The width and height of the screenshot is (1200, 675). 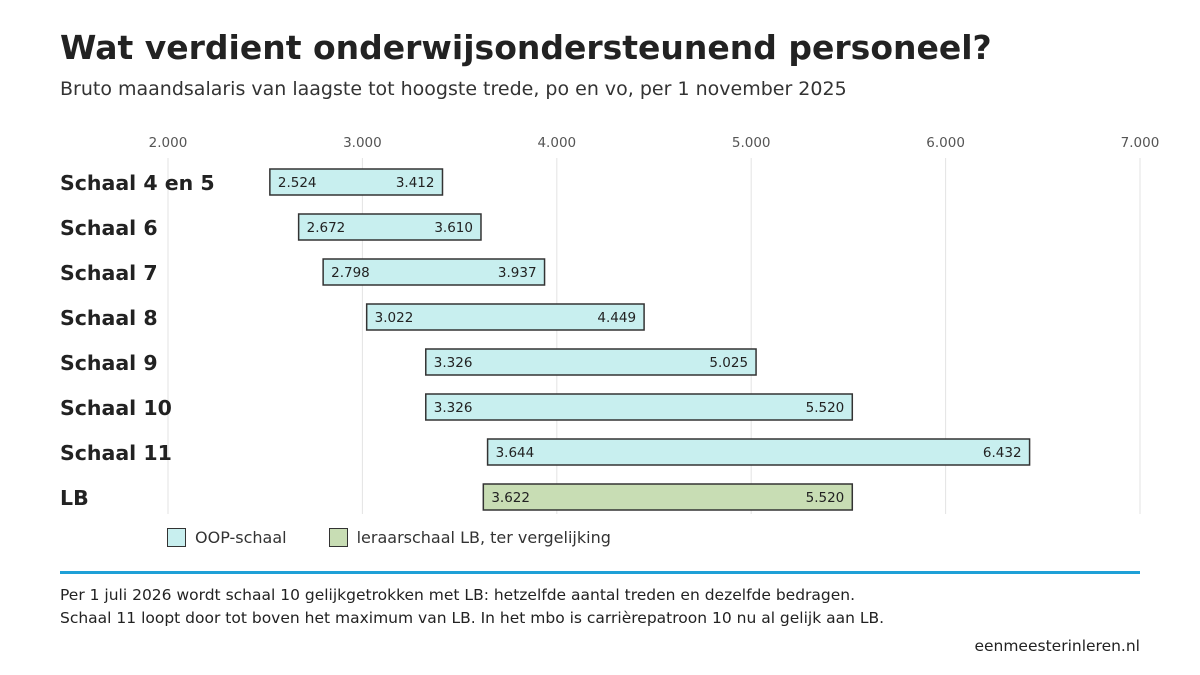 I want to click on legend-item-oop: OOP-schaal, so click(x=227, y=537).